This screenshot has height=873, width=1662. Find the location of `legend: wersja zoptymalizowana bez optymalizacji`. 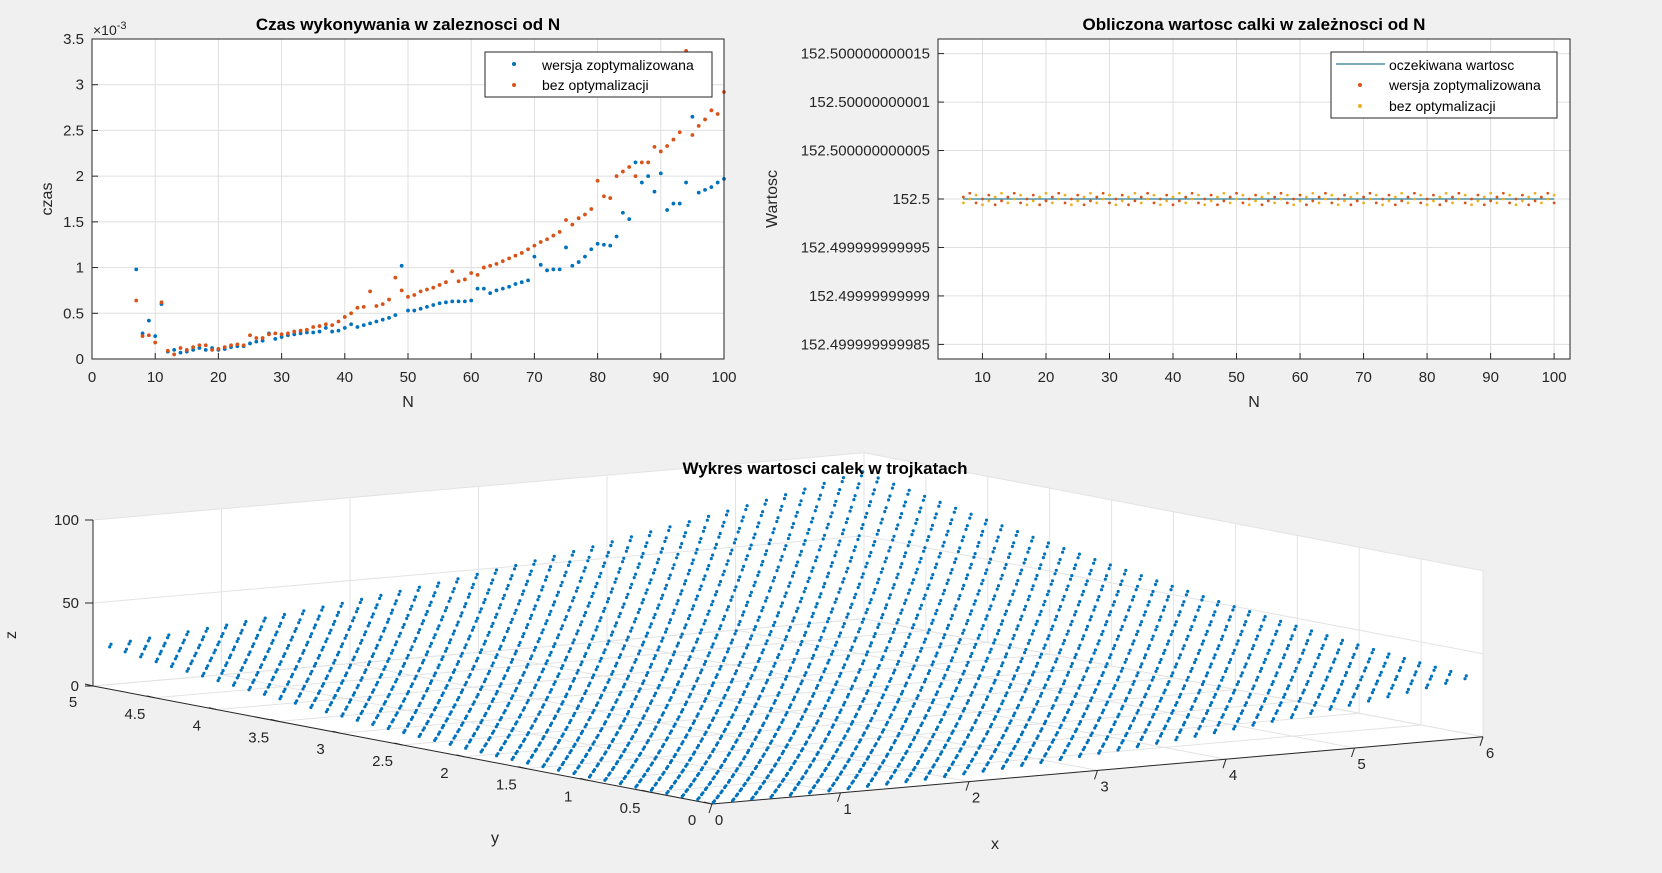

legend: wersja zoptymalizowana bez optymalizacji is located at coordinates (598, 74).